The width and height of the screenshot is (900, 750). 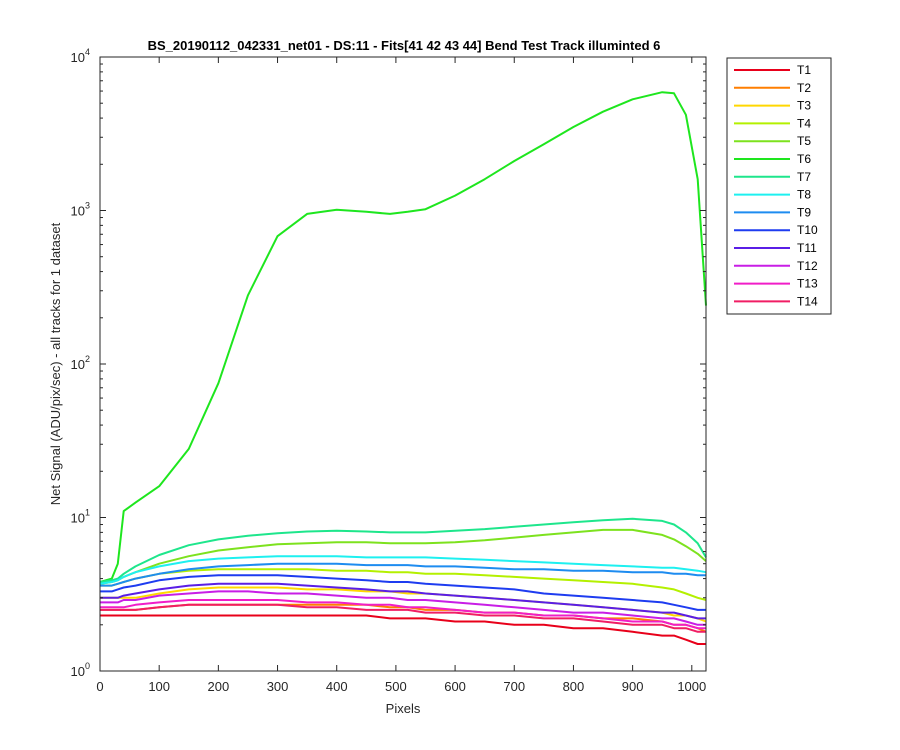 What do you see at coordinates (807, 248) in the screenshot?
I see `legend-label-t11: T11` at bounding box center [807, 248].